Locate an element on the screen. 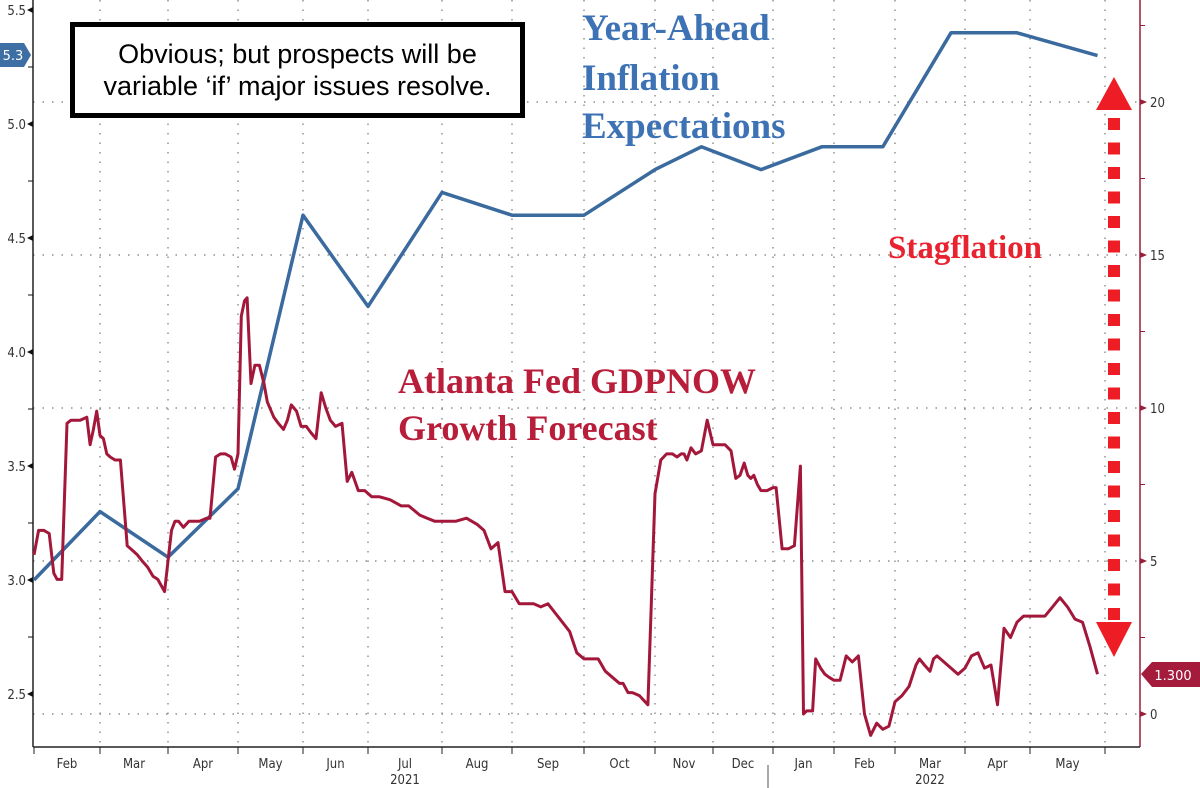  x-month-label: Jul is located at coordinates (404, 764).